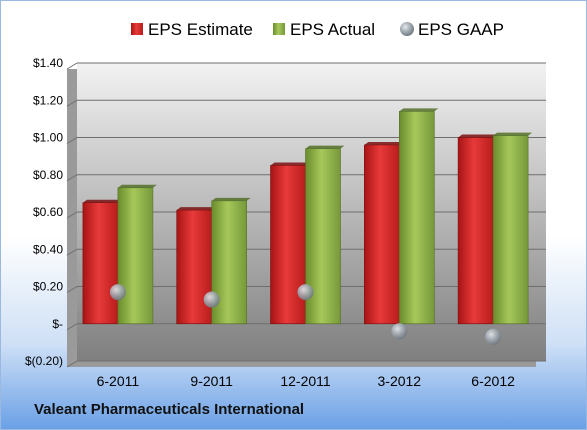 Image resolution: width=587 pixels, height=430 pixels. What do you see at coordinates (493, 381) in the screenshot?
I see `x-tick-label: 6-2012` at bounding box center [493, 381].